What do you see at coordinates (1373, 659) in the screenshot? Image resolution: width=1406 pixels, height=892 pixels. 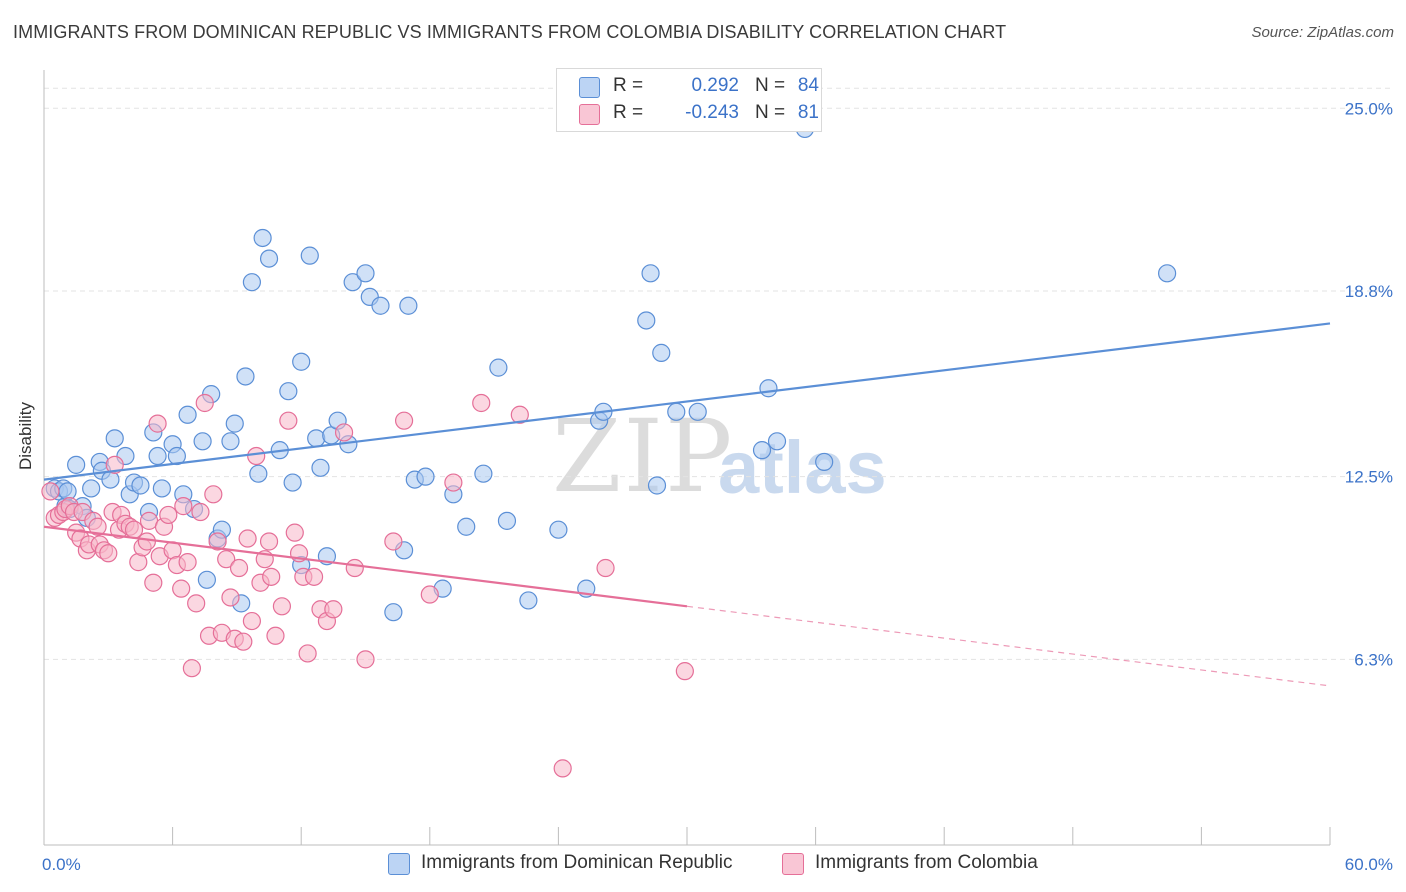 I see `y-tick-label: 6.3%` at bounding box center [1373, 659].